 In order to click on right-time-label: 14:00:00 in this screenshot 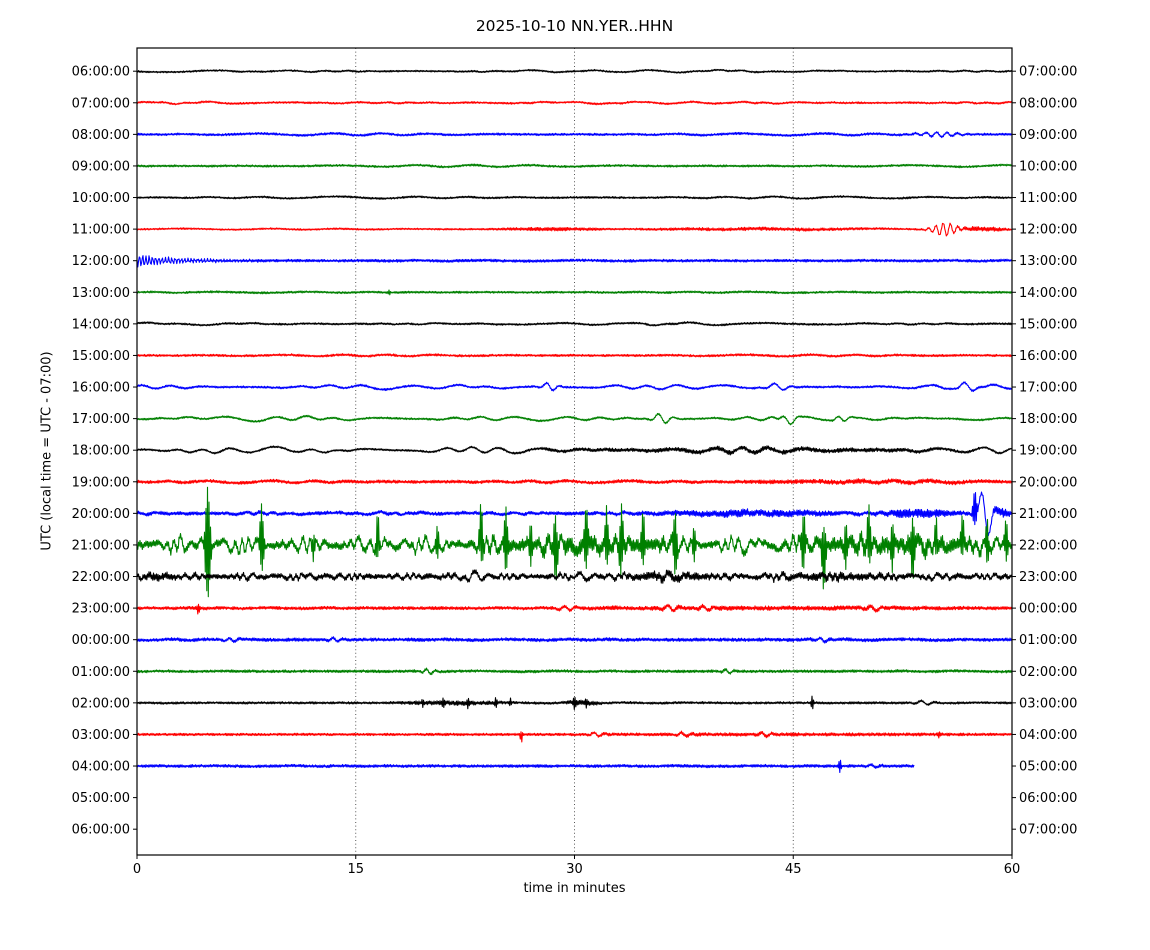, I will do `click(1048, 293)`.